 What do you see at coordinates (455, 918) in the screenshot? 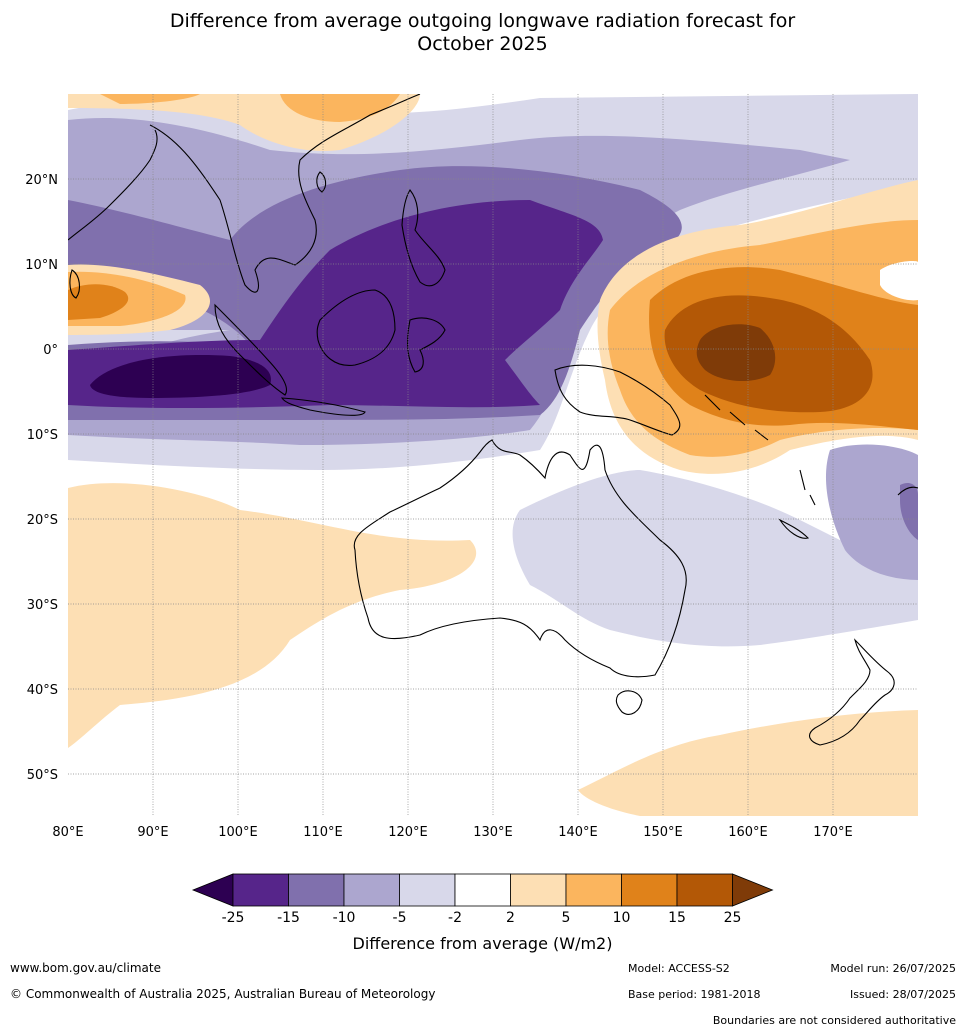
I see `colorbar-tick-label: -2` at bounding box center [455, 918].